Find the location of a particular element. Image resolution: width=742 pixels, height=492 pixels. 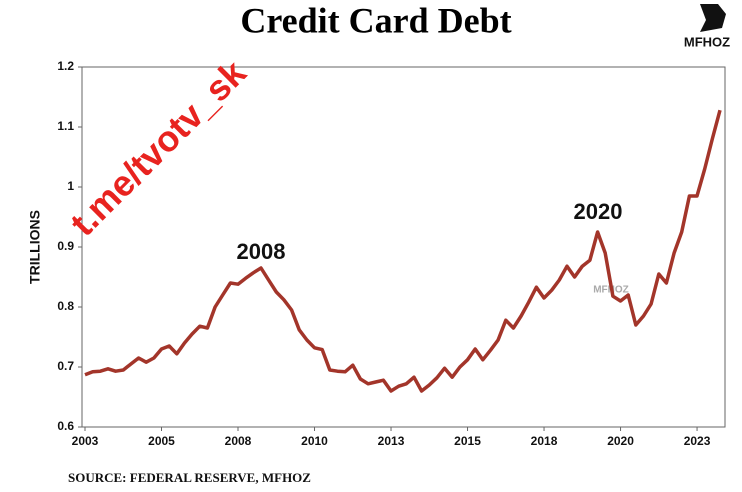

logo is located at coordinates (713, 18).